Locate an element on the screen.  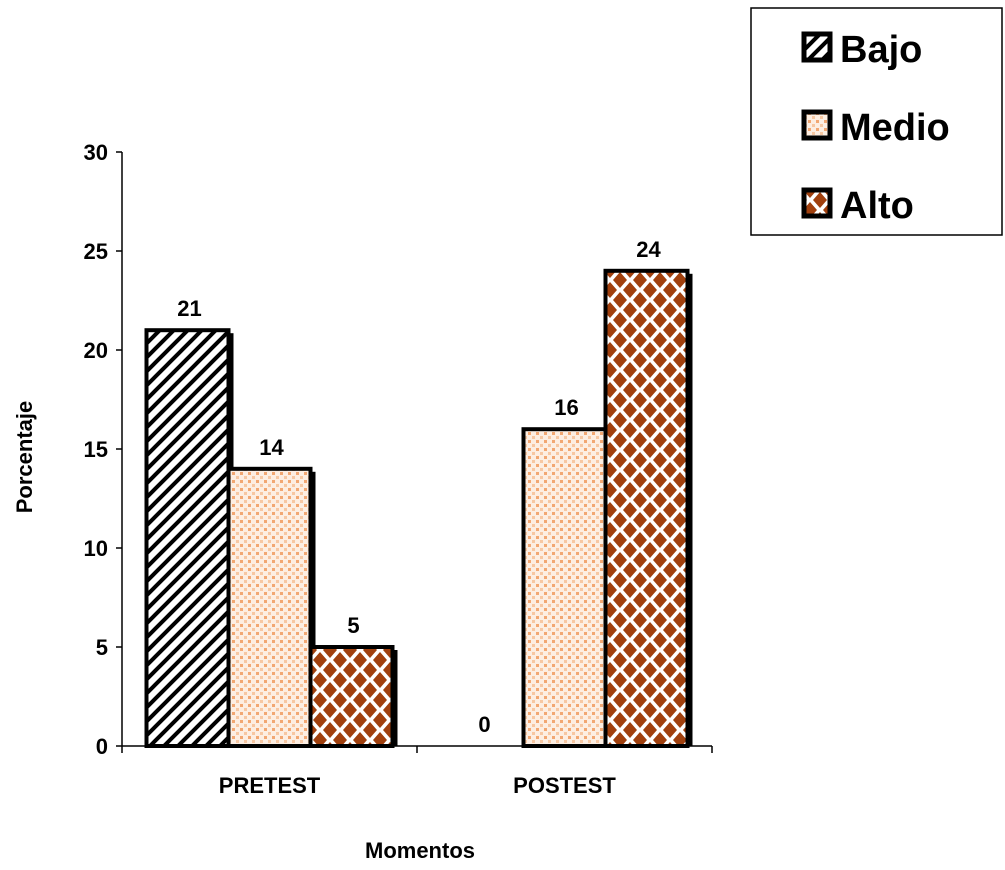
x-tick-label: POSTEST is located at coordinates (564, 785).